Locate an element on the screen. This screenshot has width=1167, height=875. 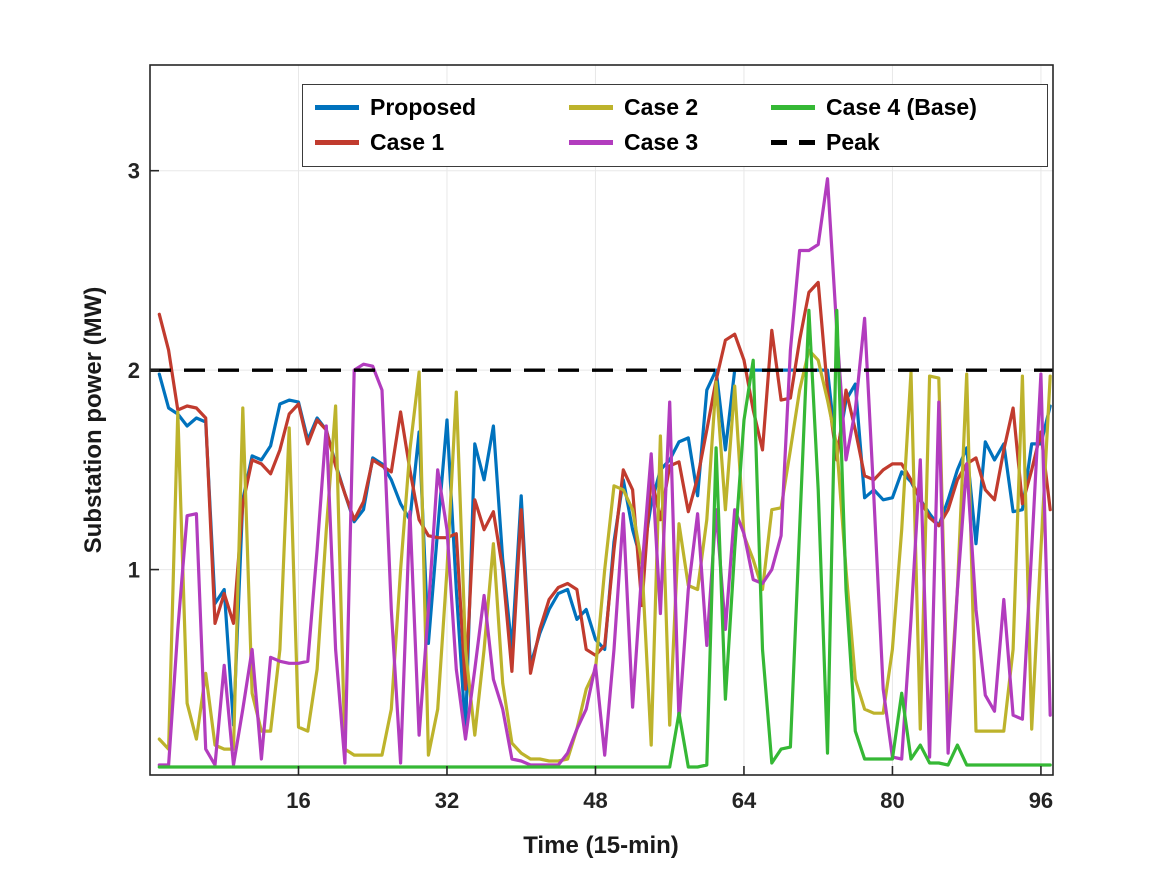
legend-item-case-2: Case 2 is located at coordinates (668, 108).